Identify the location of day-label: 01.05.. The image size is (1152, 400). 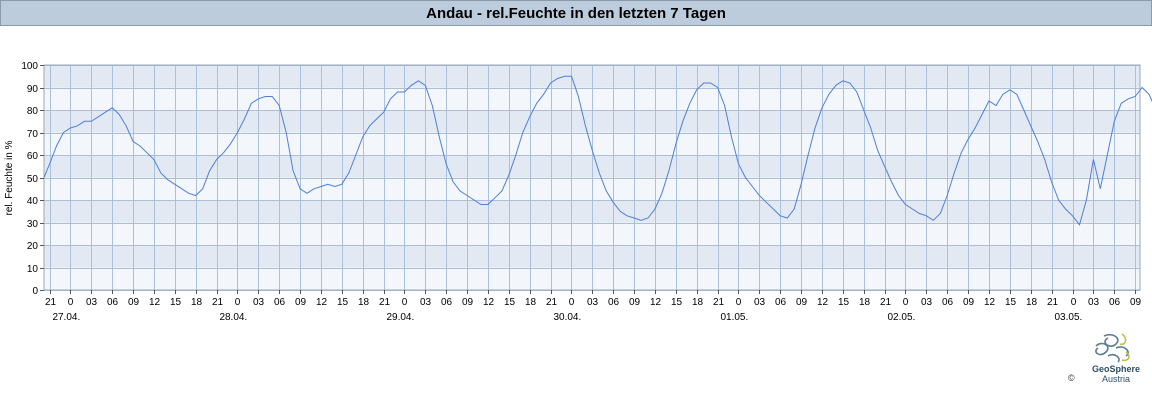
(734, 317).